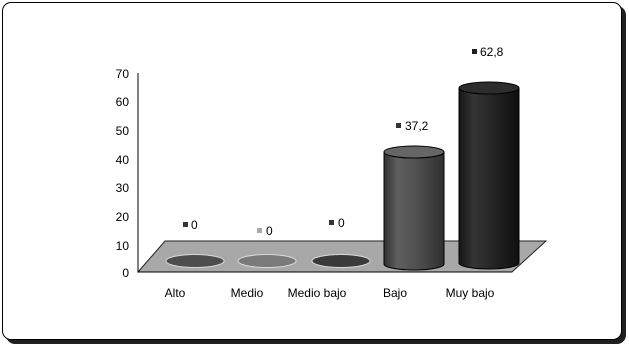  I want to click on y-tick-0: 0, so click(125, 273).